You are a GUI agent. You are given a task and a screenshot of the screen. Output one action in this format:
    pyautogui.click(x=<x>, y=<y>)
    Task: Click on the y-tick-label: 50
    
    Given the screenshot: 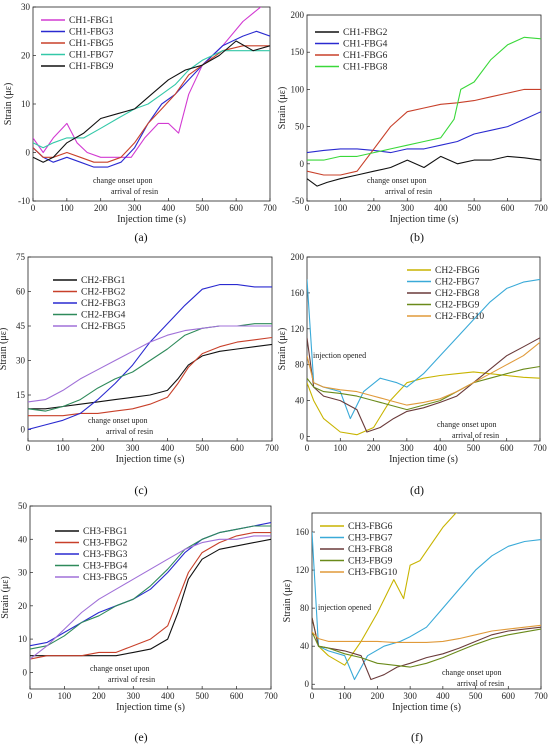 What is the action you would take?
    pyautogui.click(x=23, y=506)
    